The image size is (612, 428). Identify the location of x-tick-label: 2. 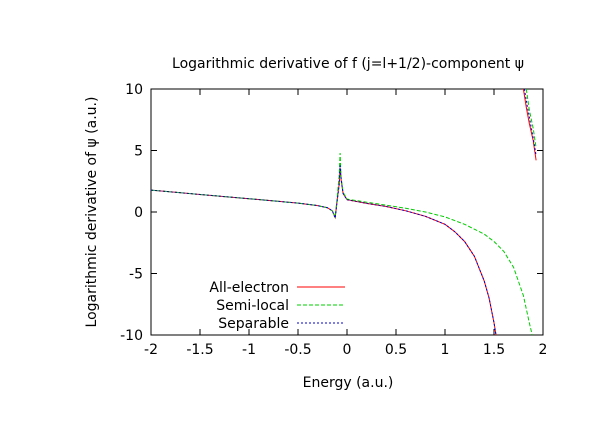
(543, 350).